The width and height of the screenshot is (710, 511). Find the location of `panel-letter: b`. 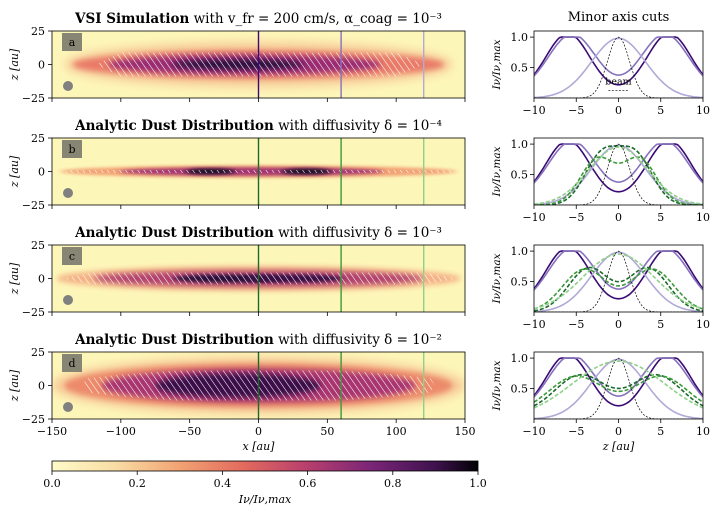

panel-letter: b is located at coordinates (71, 149).